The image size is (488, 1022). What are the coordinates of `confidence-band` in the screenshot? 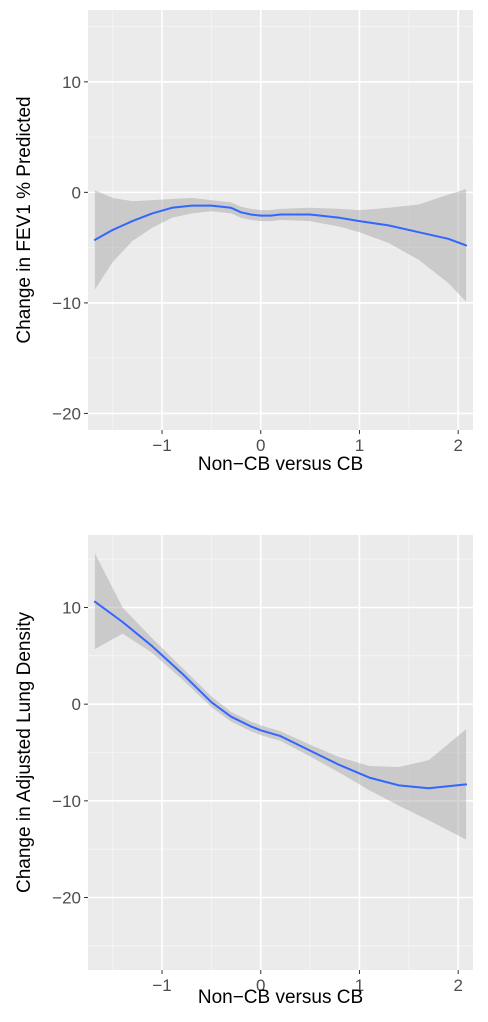 It's located at (280, 245).